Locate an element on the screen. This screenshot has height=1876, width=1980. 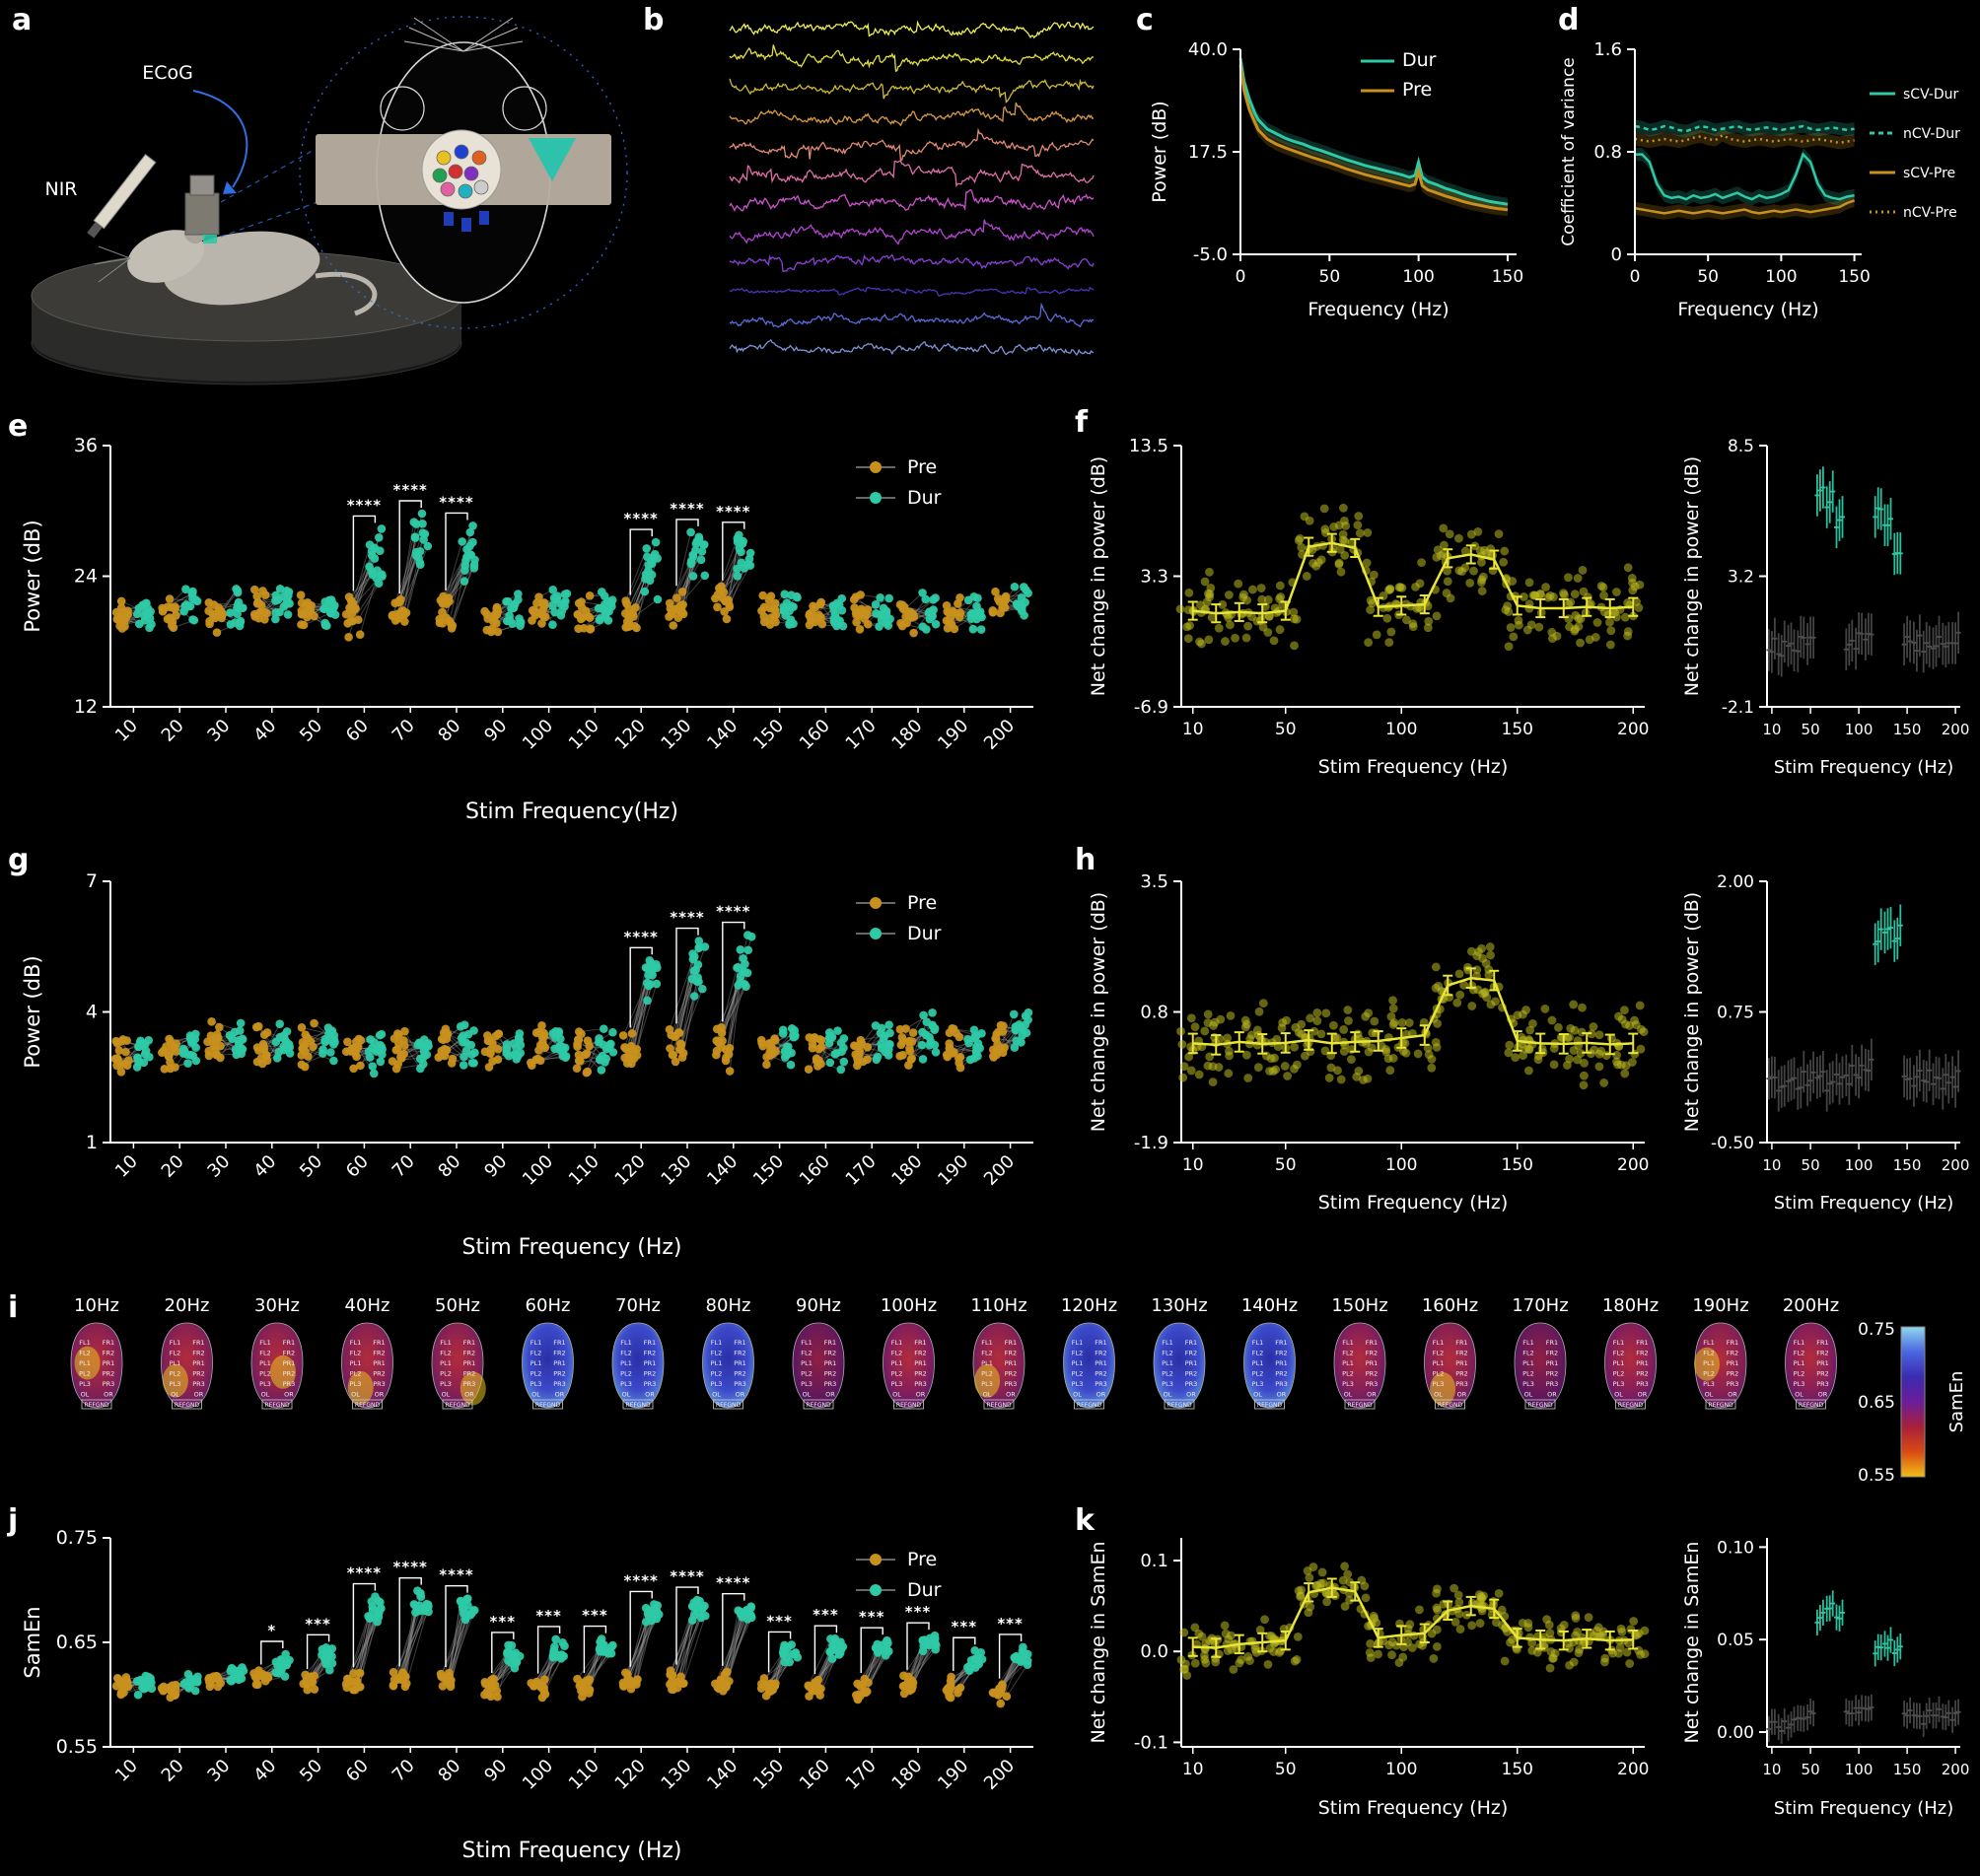
svg-text: 0.8 is located at coordinates (1607, 152).